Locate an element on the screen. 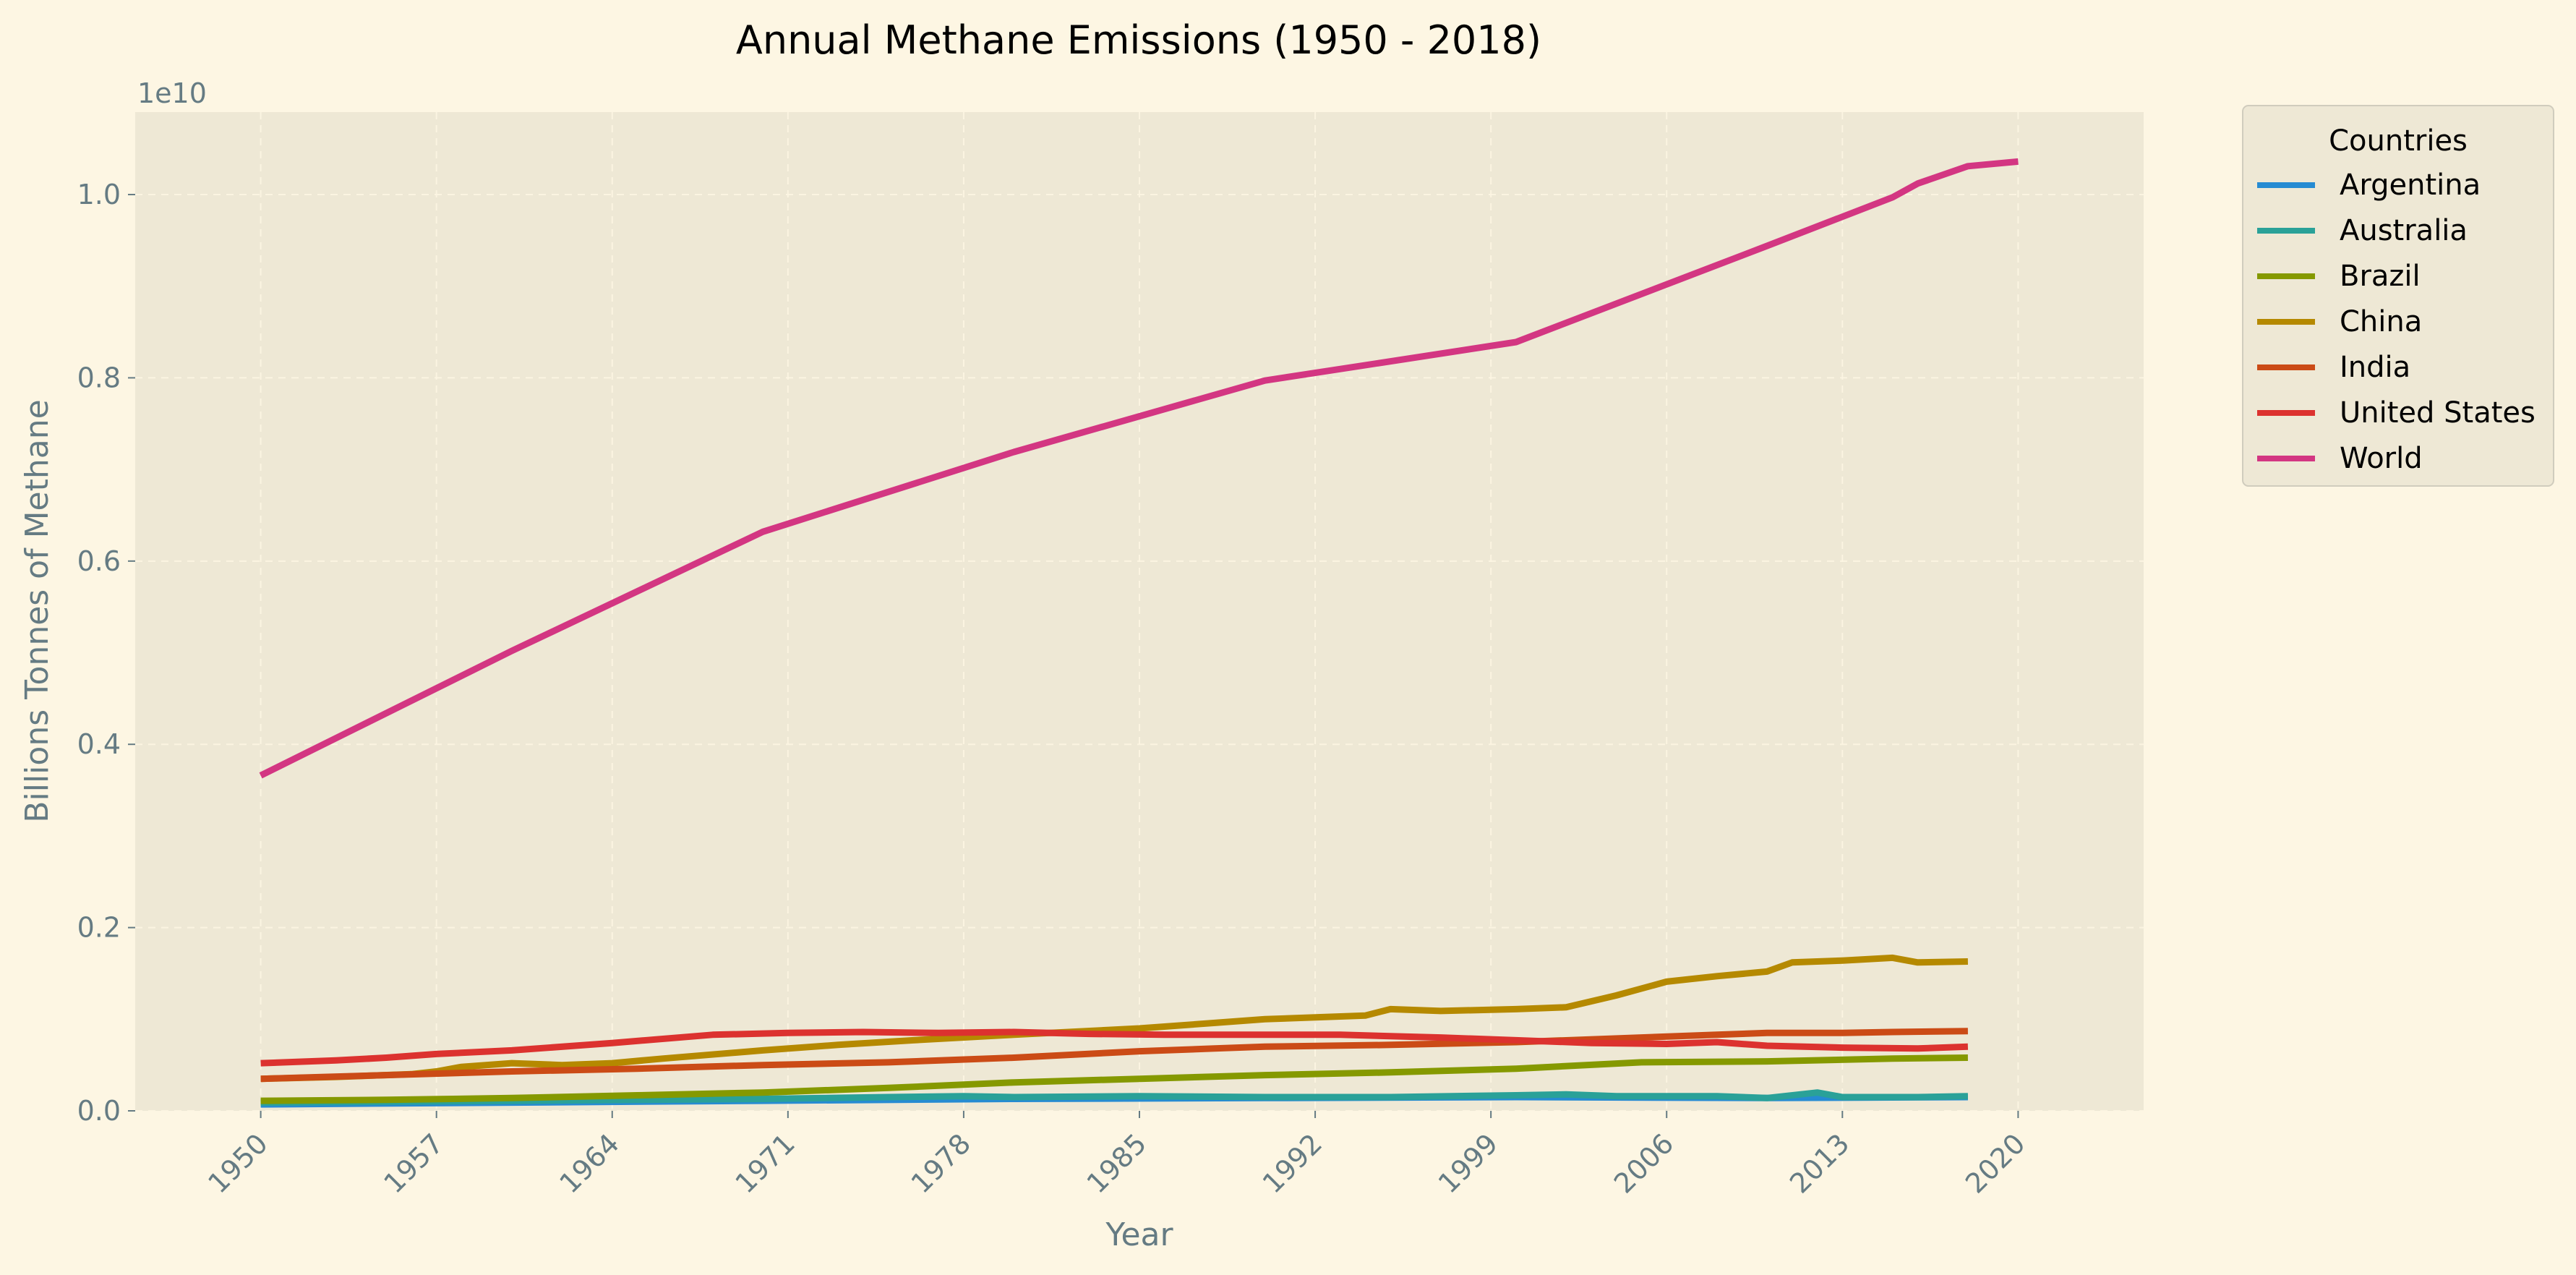  x-tick-label: 2020 is located at coordinates (1995, 1164).